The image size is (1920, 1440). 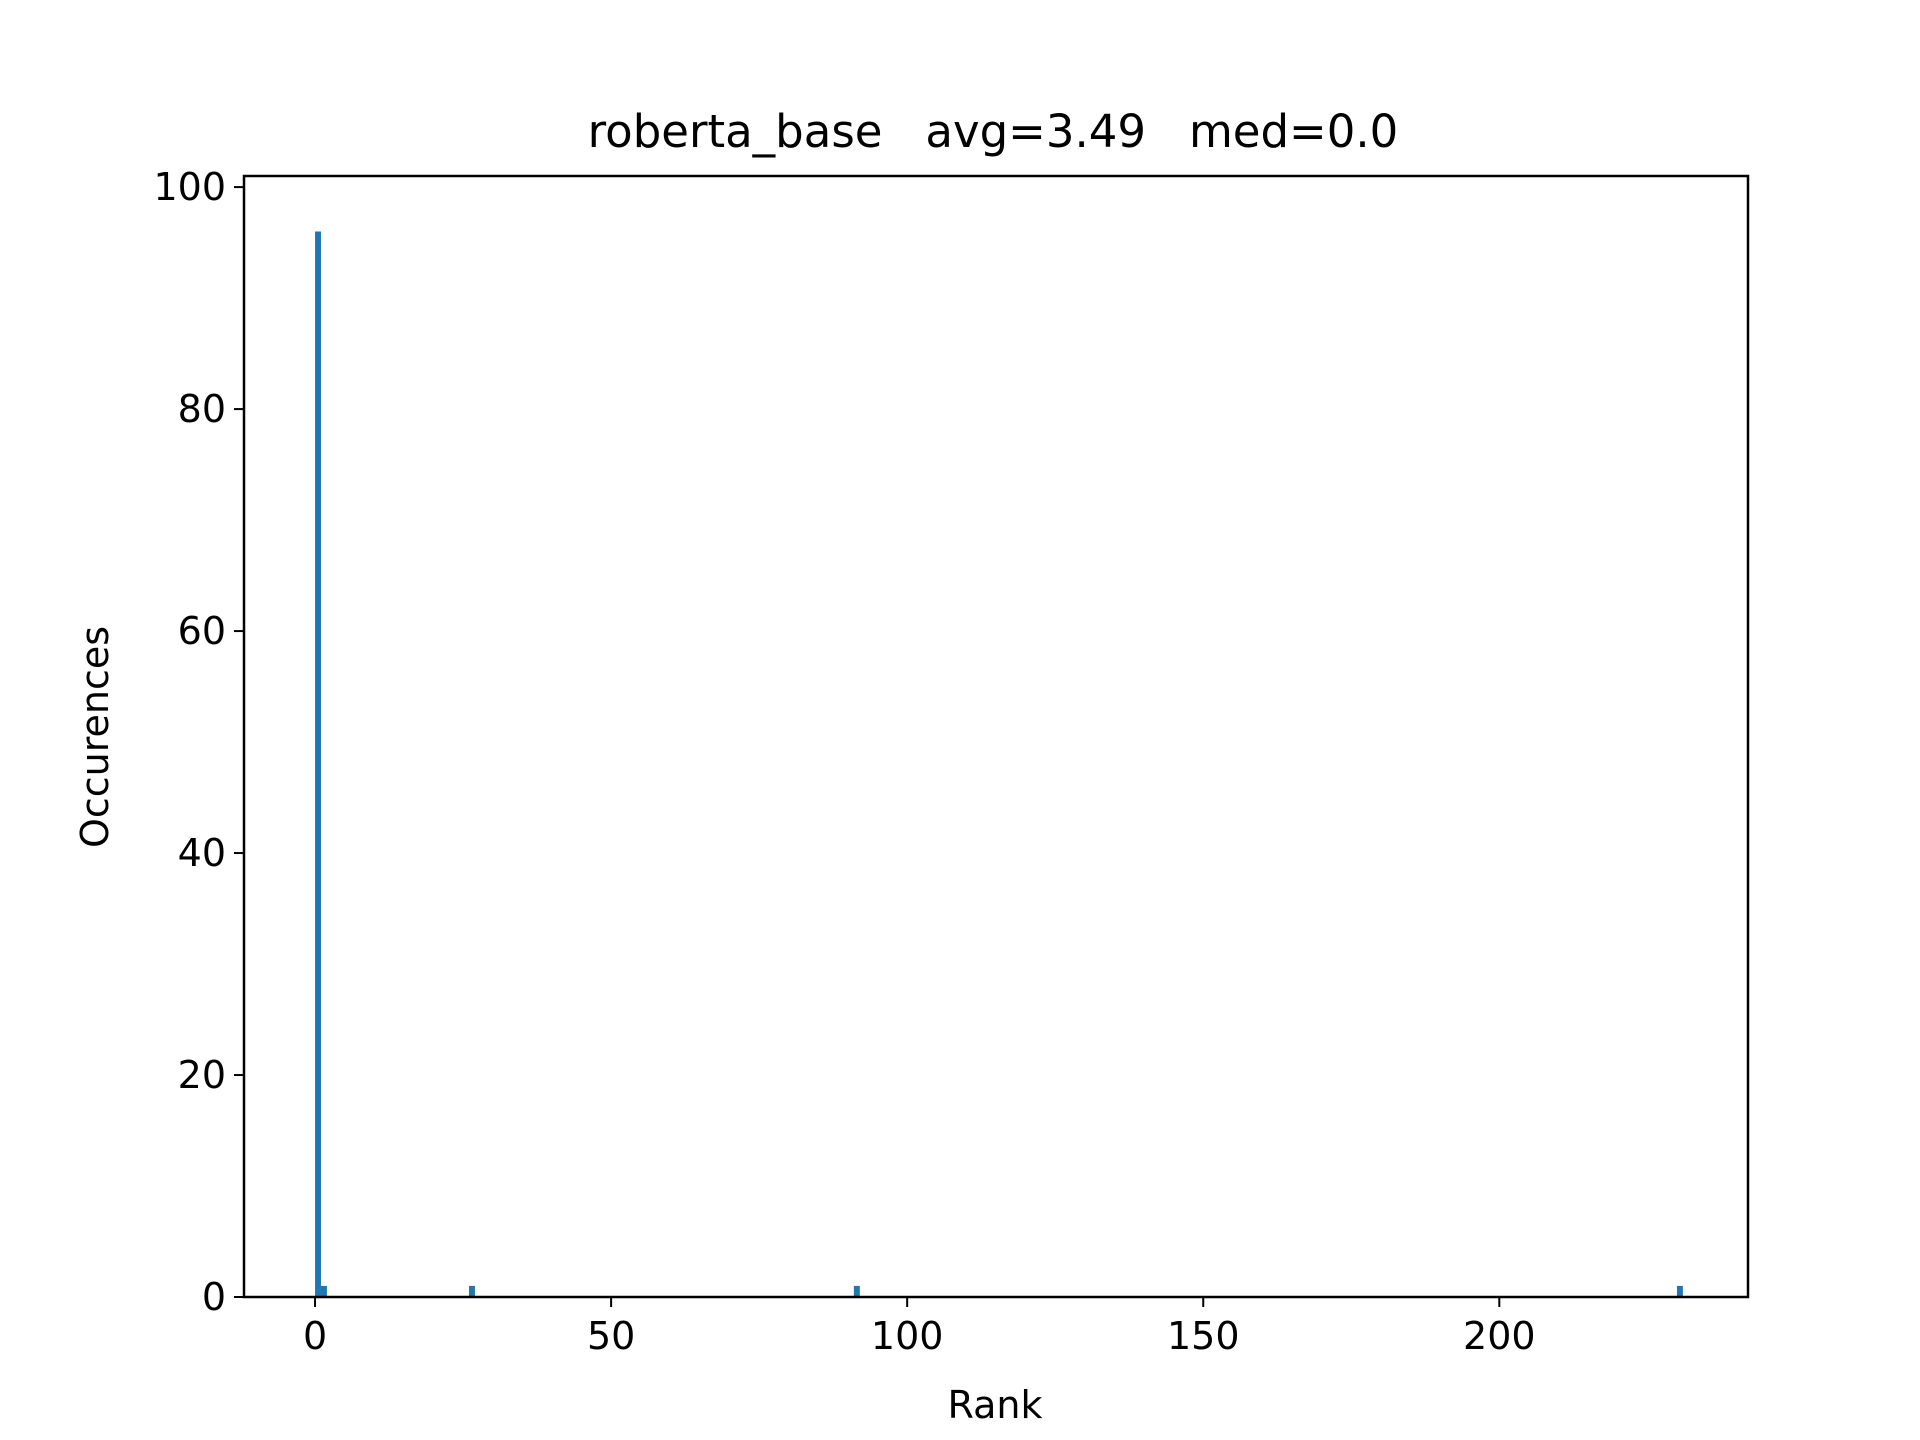 I want to click on x-ticks: 0 50 100 150 200, so click(x=919, y=1327).